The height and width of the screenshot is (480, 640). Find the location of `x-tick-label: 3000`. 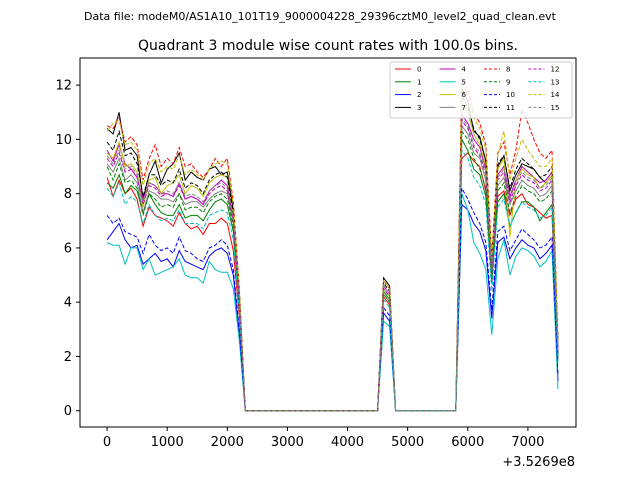

x-tick-label: 3000 is located at coordinates (287, 442).